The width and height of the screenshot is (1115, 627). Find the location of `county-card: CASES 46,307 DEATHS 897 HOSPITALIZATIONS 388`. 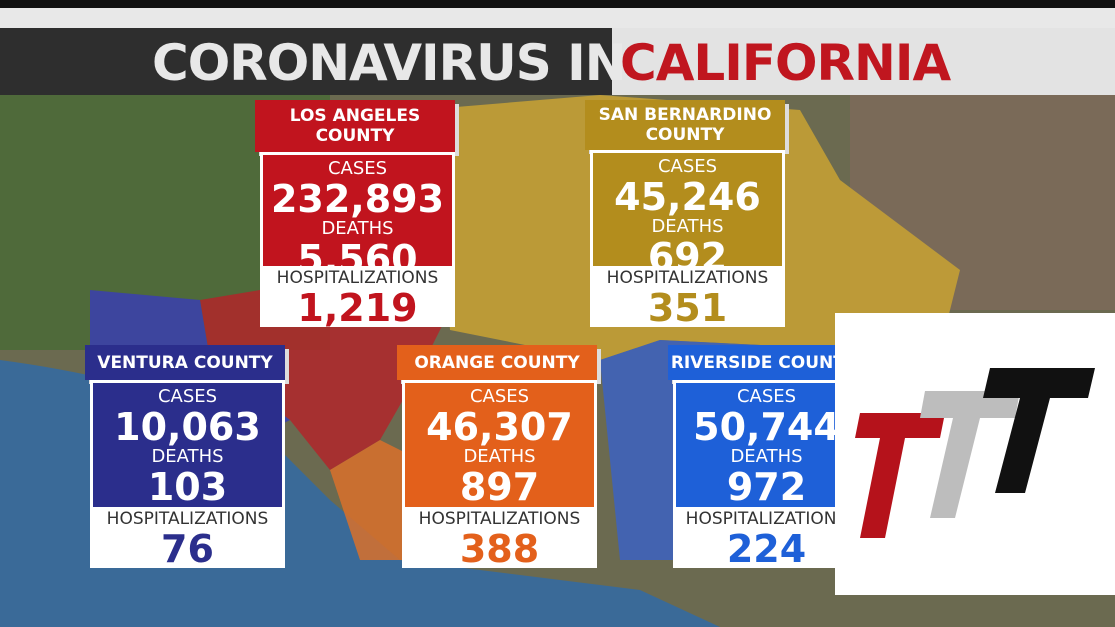

county-card: CASES 46,307 DEATHS 897 HOSPITALIZATIONS 388 is located at coordinates (499, 474).